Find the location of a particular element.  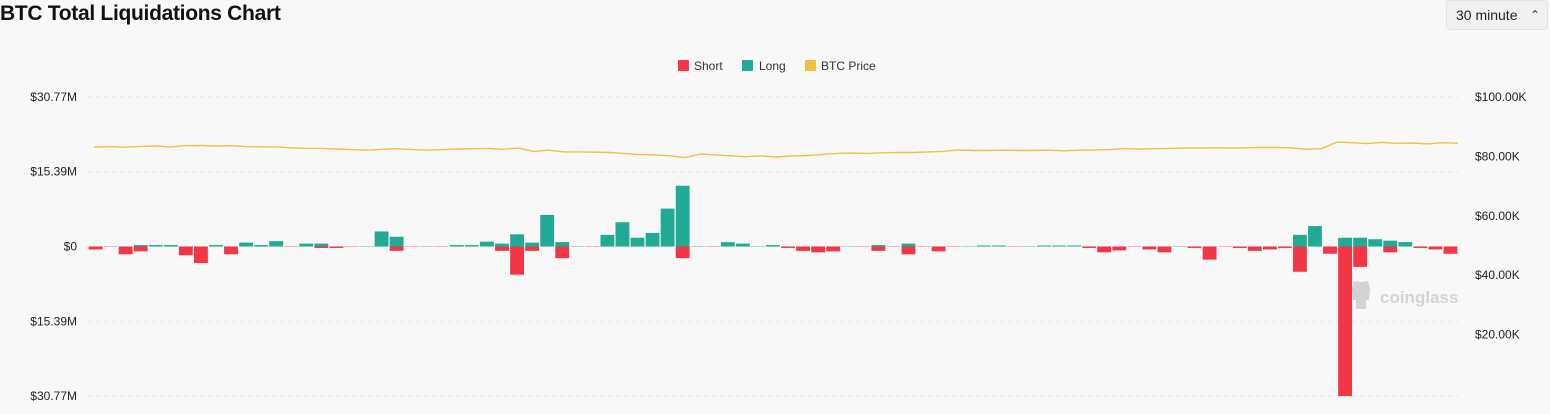

legend-label-long: Long is located at coordinates (772, 66).